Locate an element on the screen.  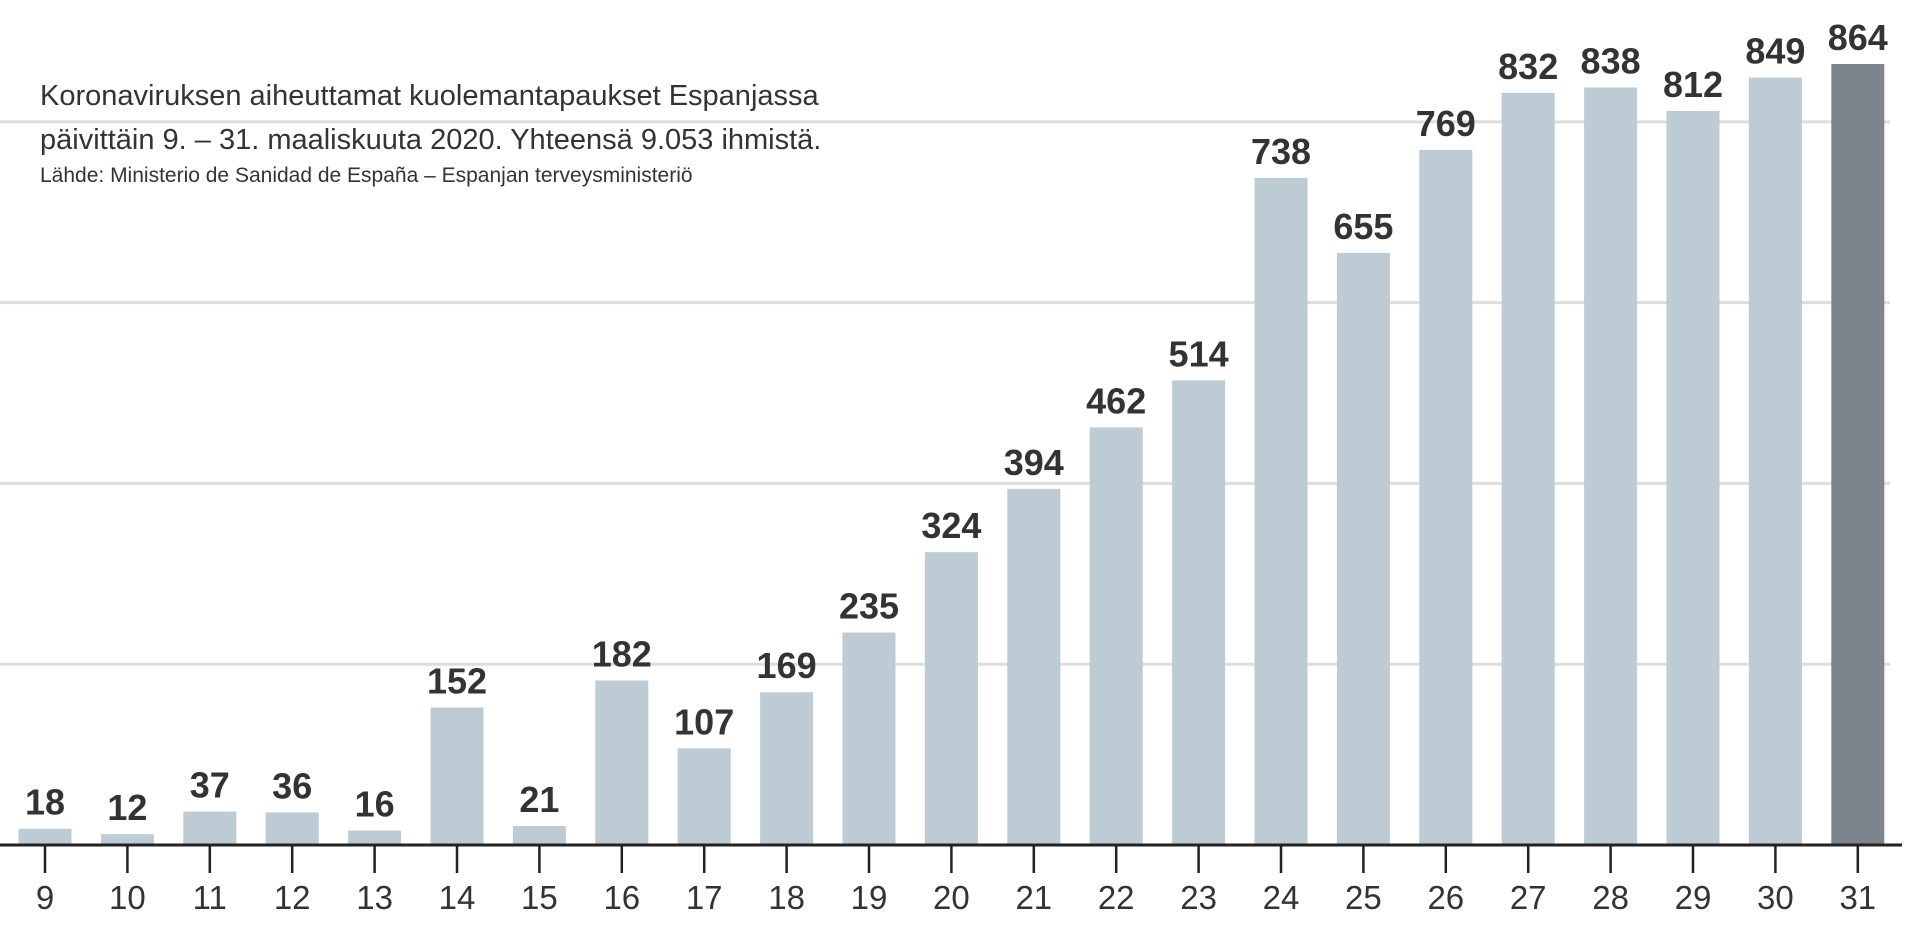
value-label: 738 is located at coordinates (1281, 151).